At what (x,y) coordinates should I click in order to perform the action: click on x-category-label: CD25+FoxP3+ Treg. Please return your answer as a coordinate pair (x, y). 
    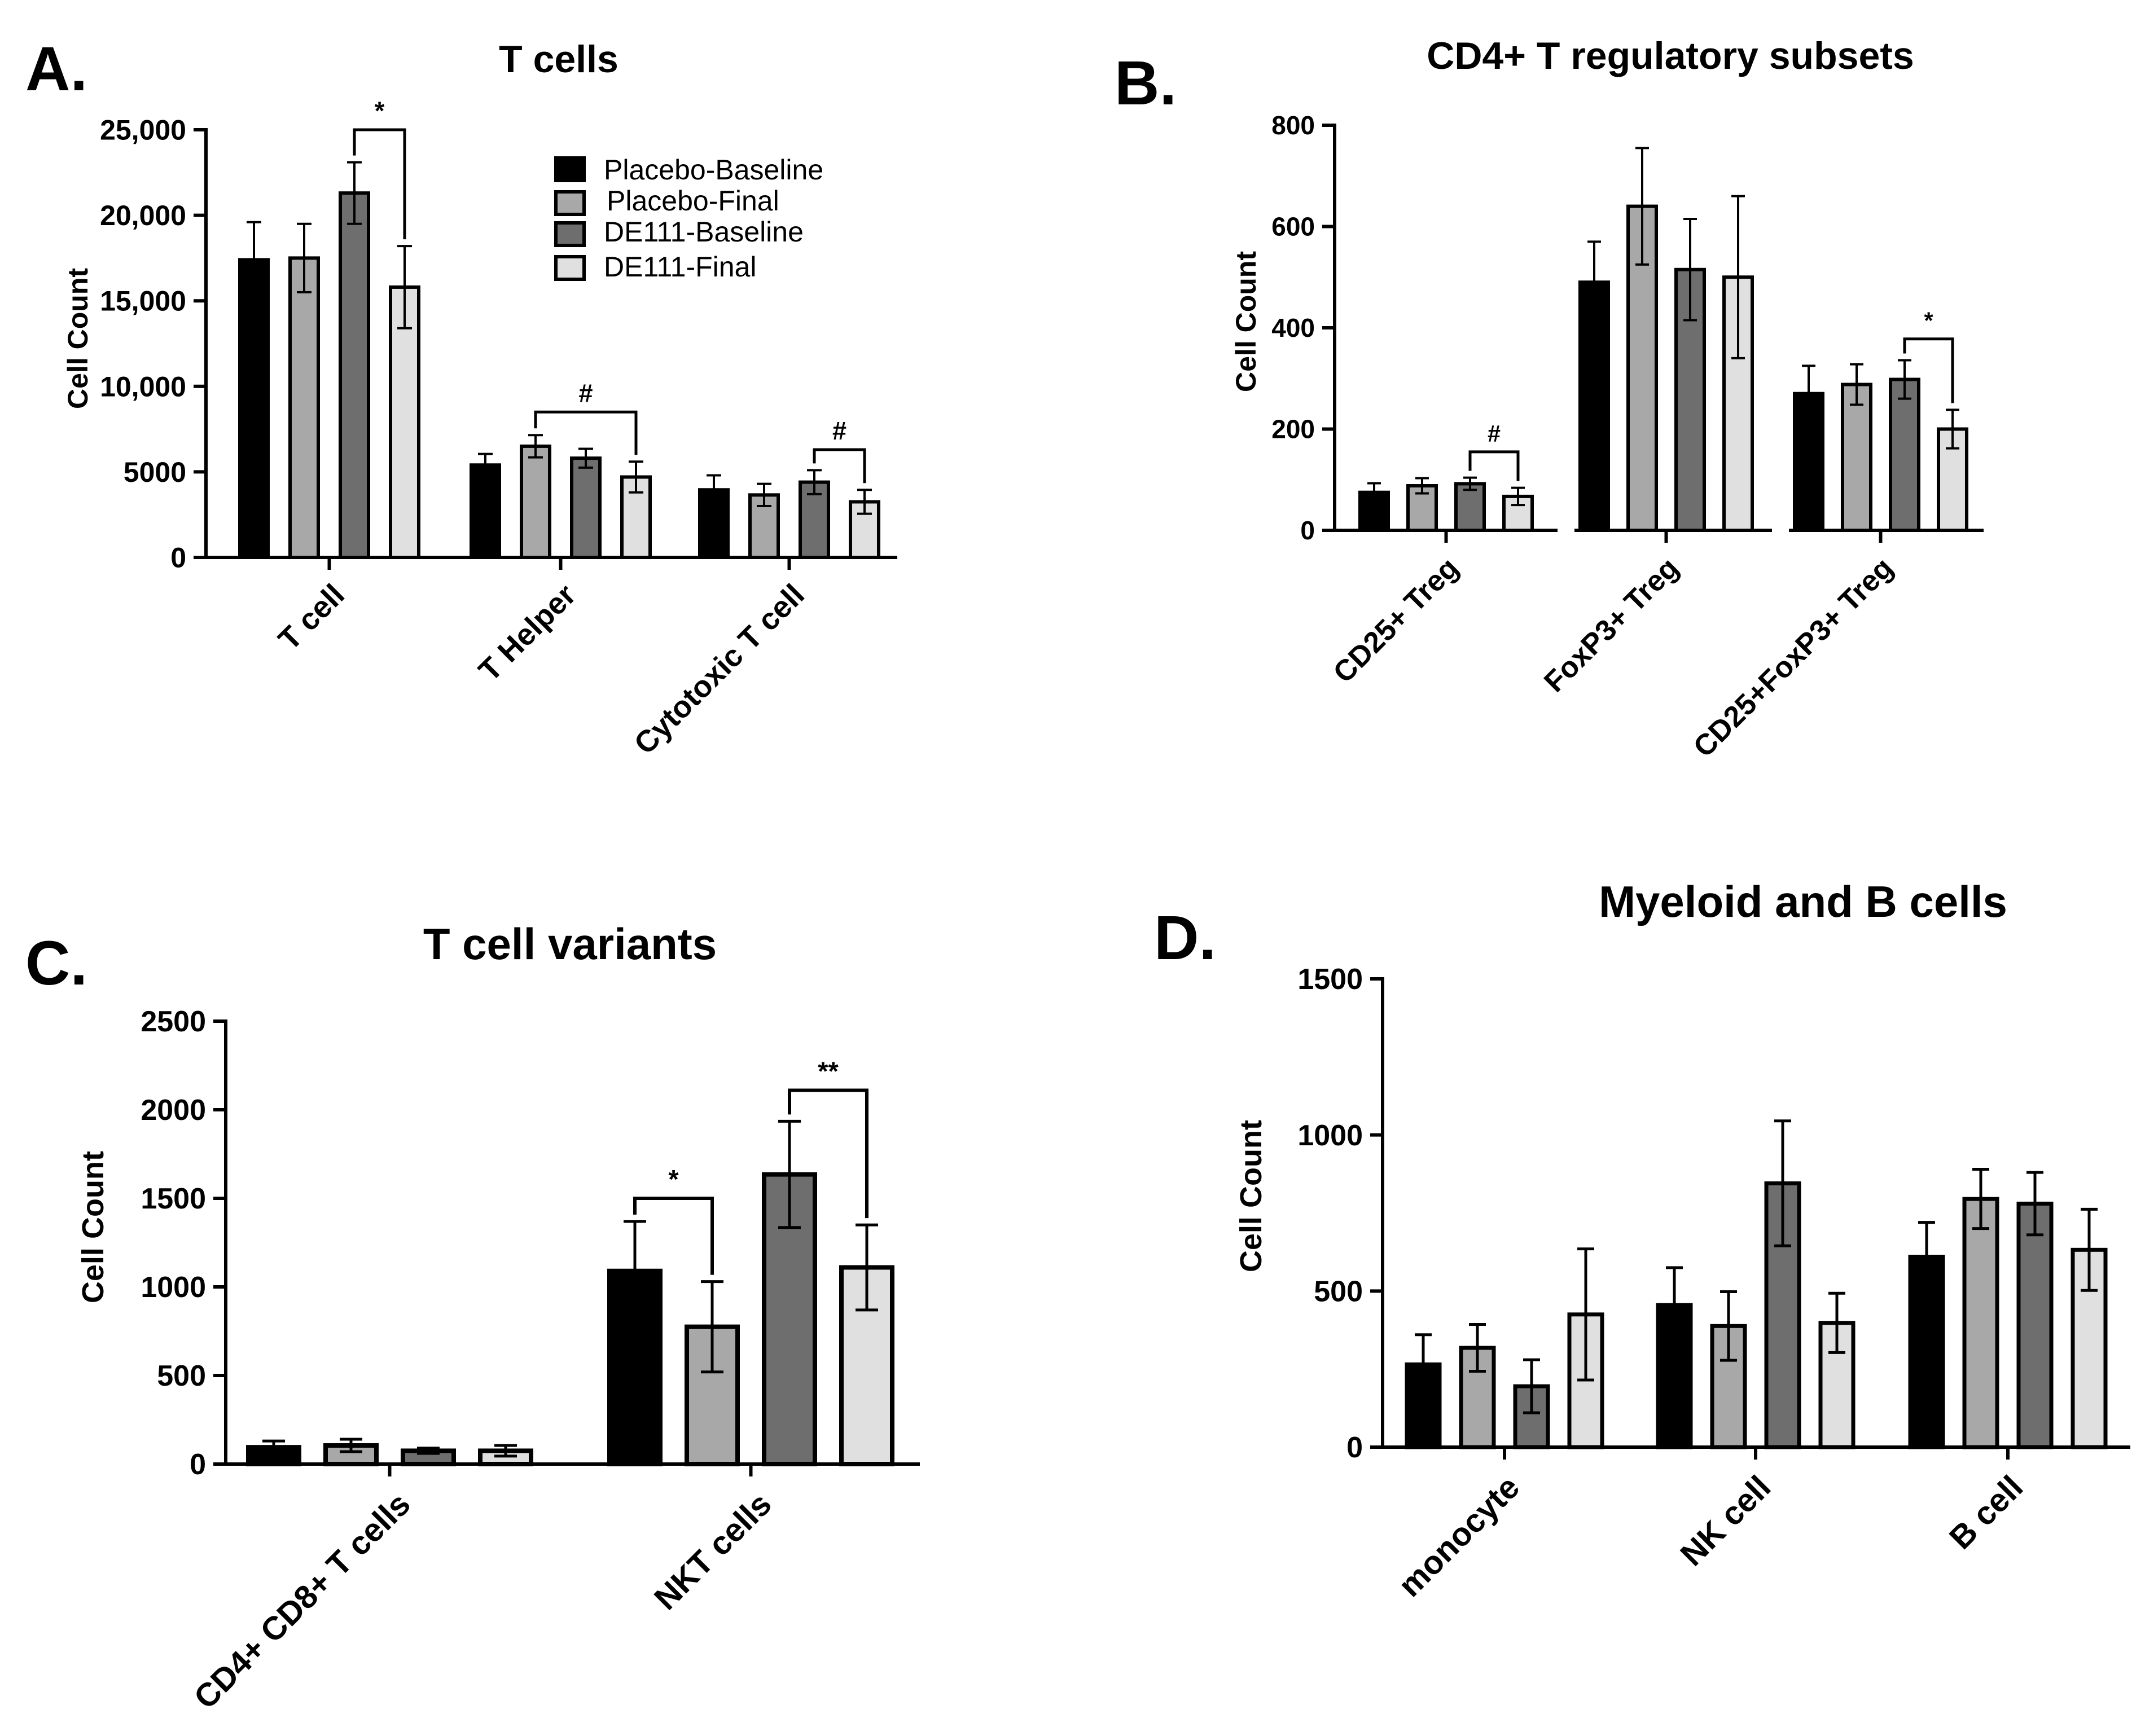
    Looking at the image, I should click on (1794, 657).